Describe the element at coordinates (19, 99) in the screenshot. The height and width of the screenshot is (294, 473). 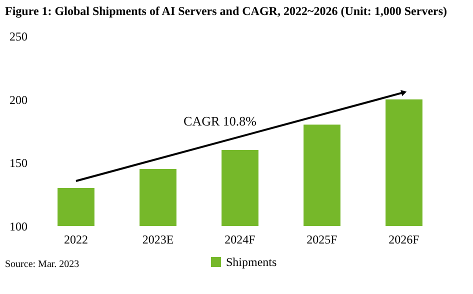
I see `y-tick-label: 200` at that location.